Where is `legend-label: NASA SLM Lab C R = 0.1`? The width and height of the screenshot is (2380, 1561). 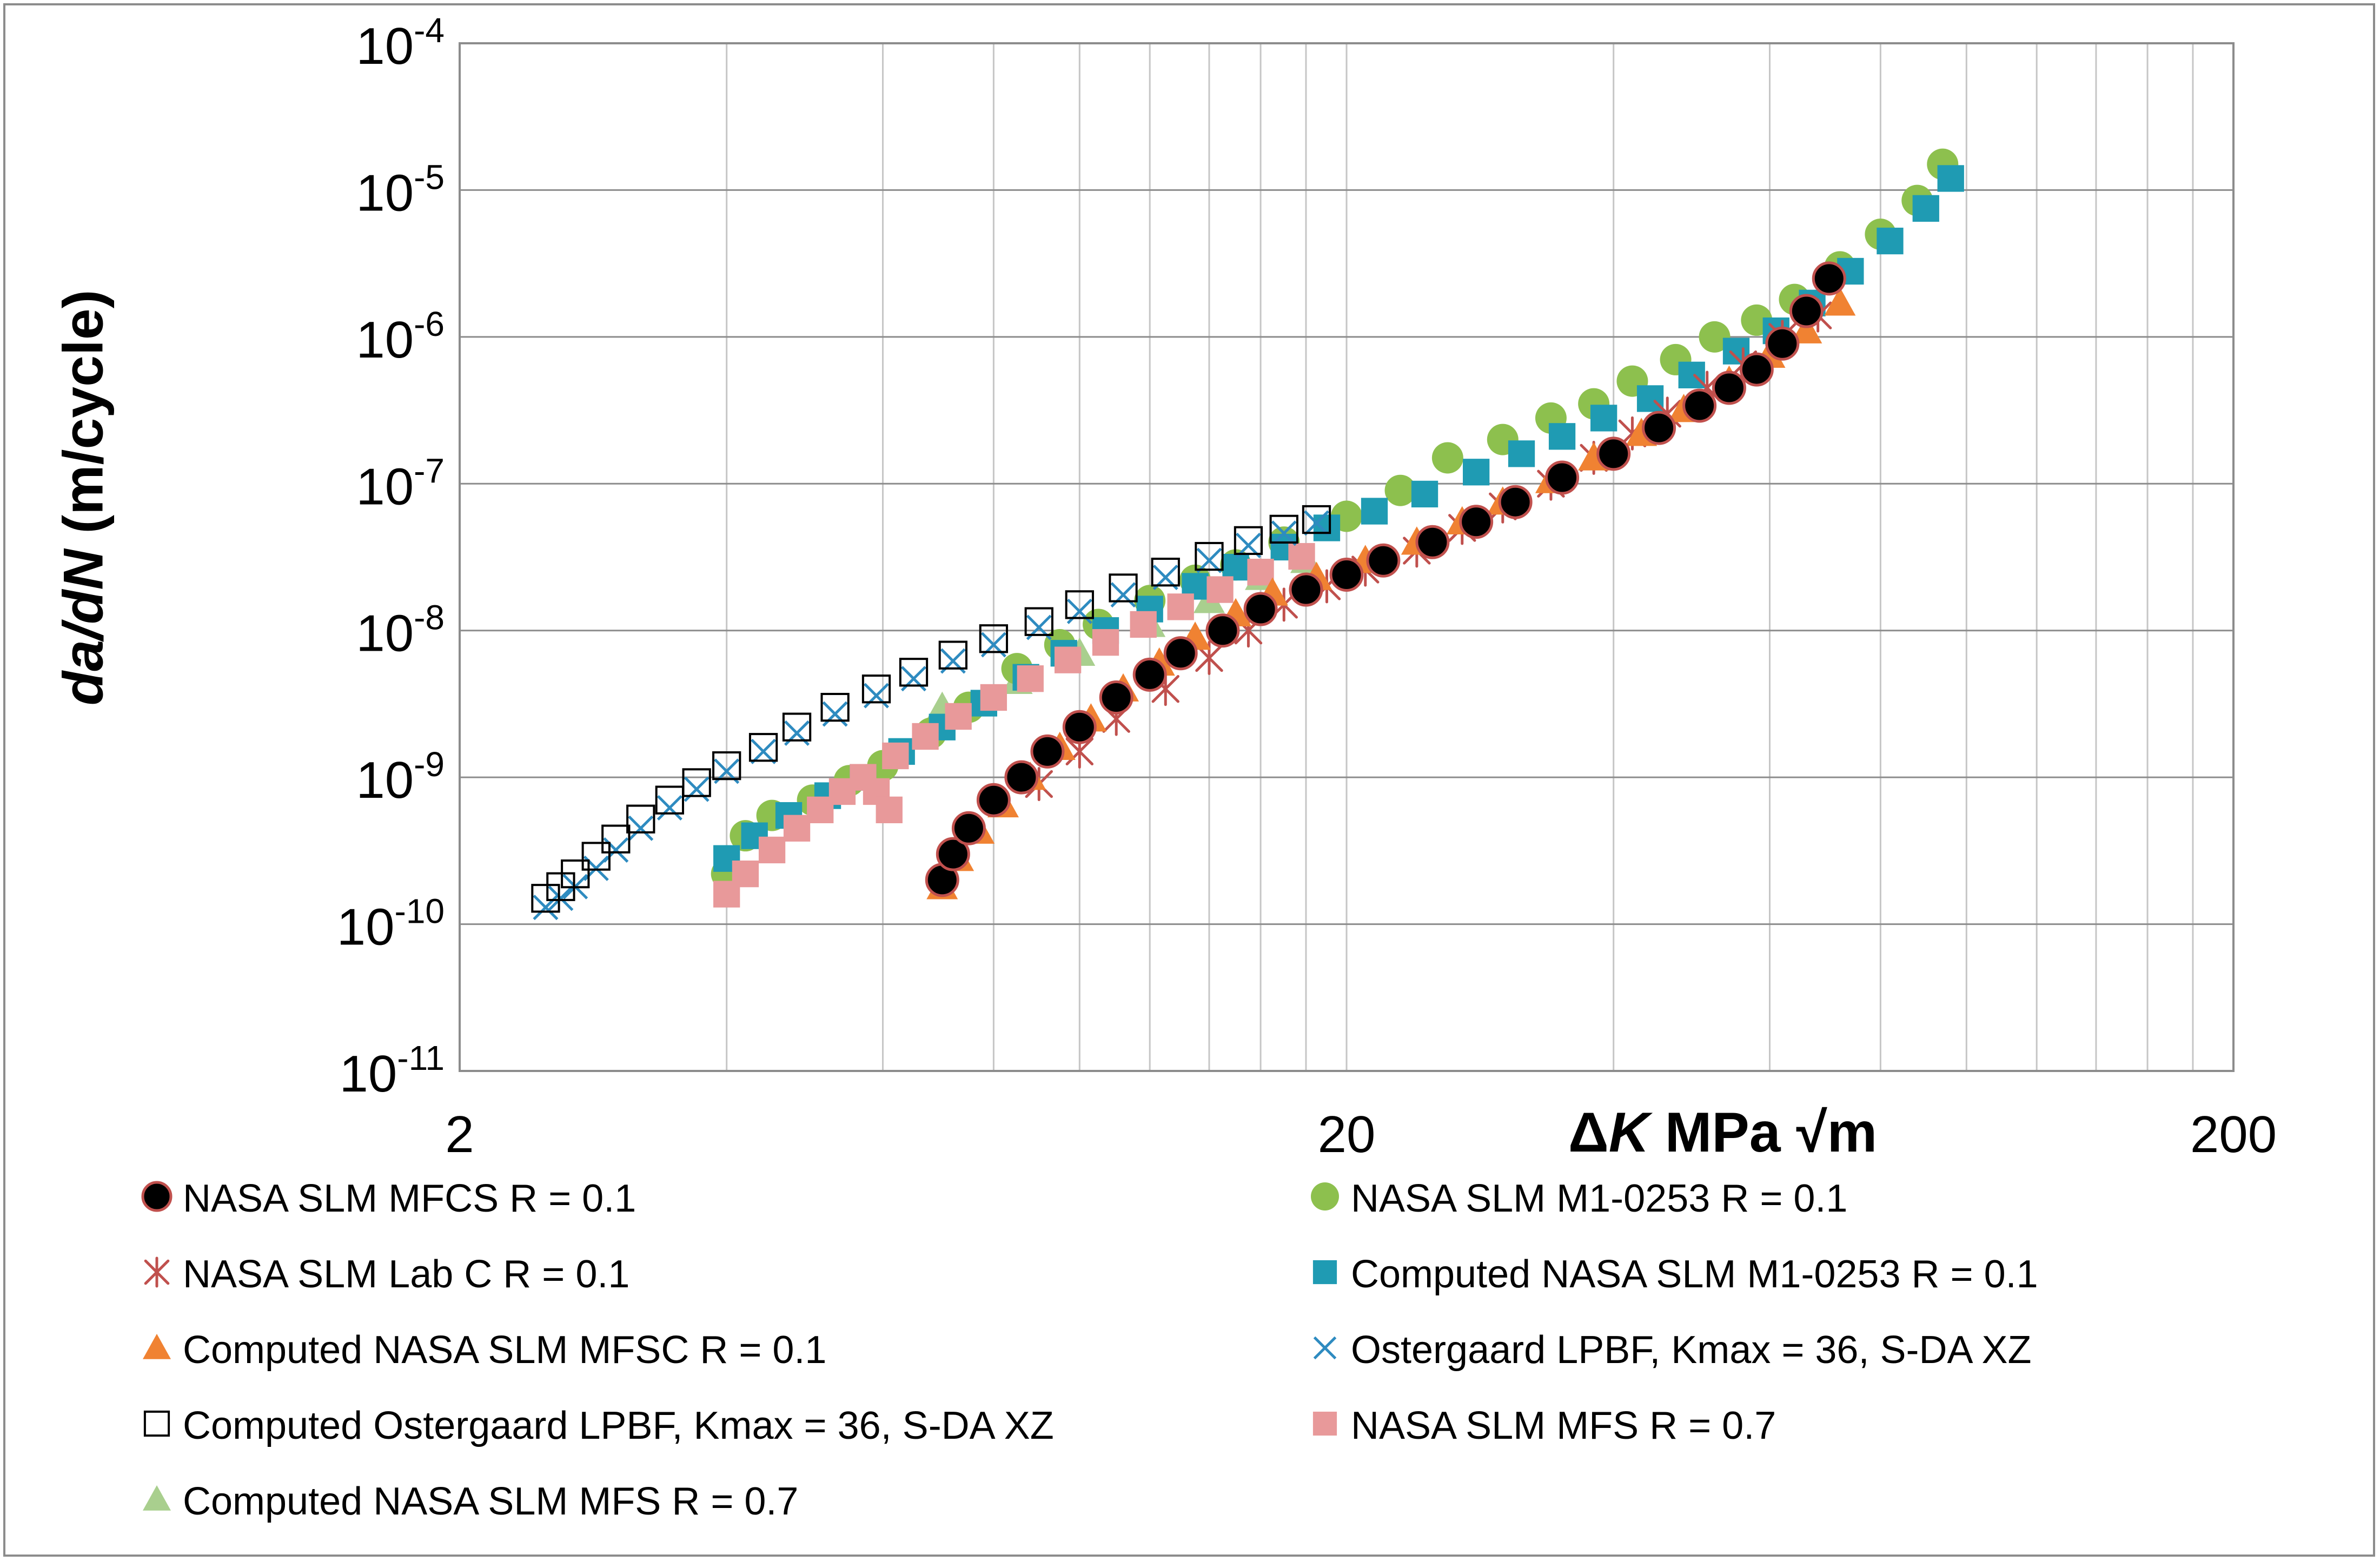 legend-label: NASA SLM Lab C R = 0.1 is located at coordinates (406, 1274).